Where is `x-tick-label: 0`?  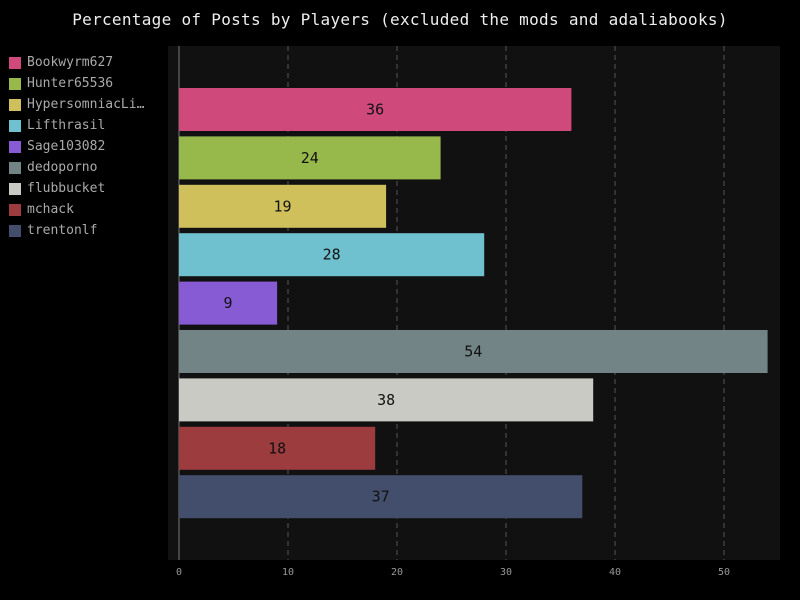
x-tick-label: 0 is located at coordinates (179, 572).